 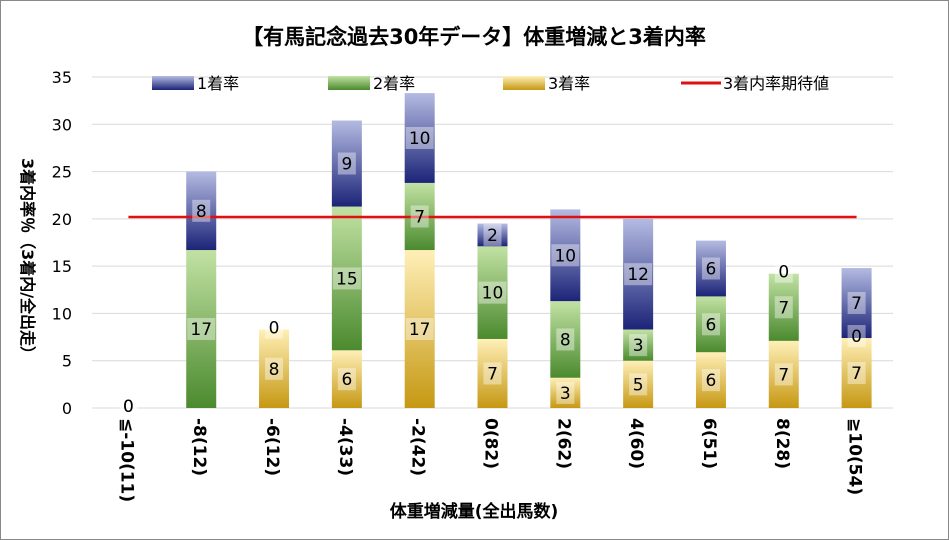 What do you see at coordinates (62, 172) in the screenshot?
I see `y-tick-label: 25` at bounding box center [62, 172].